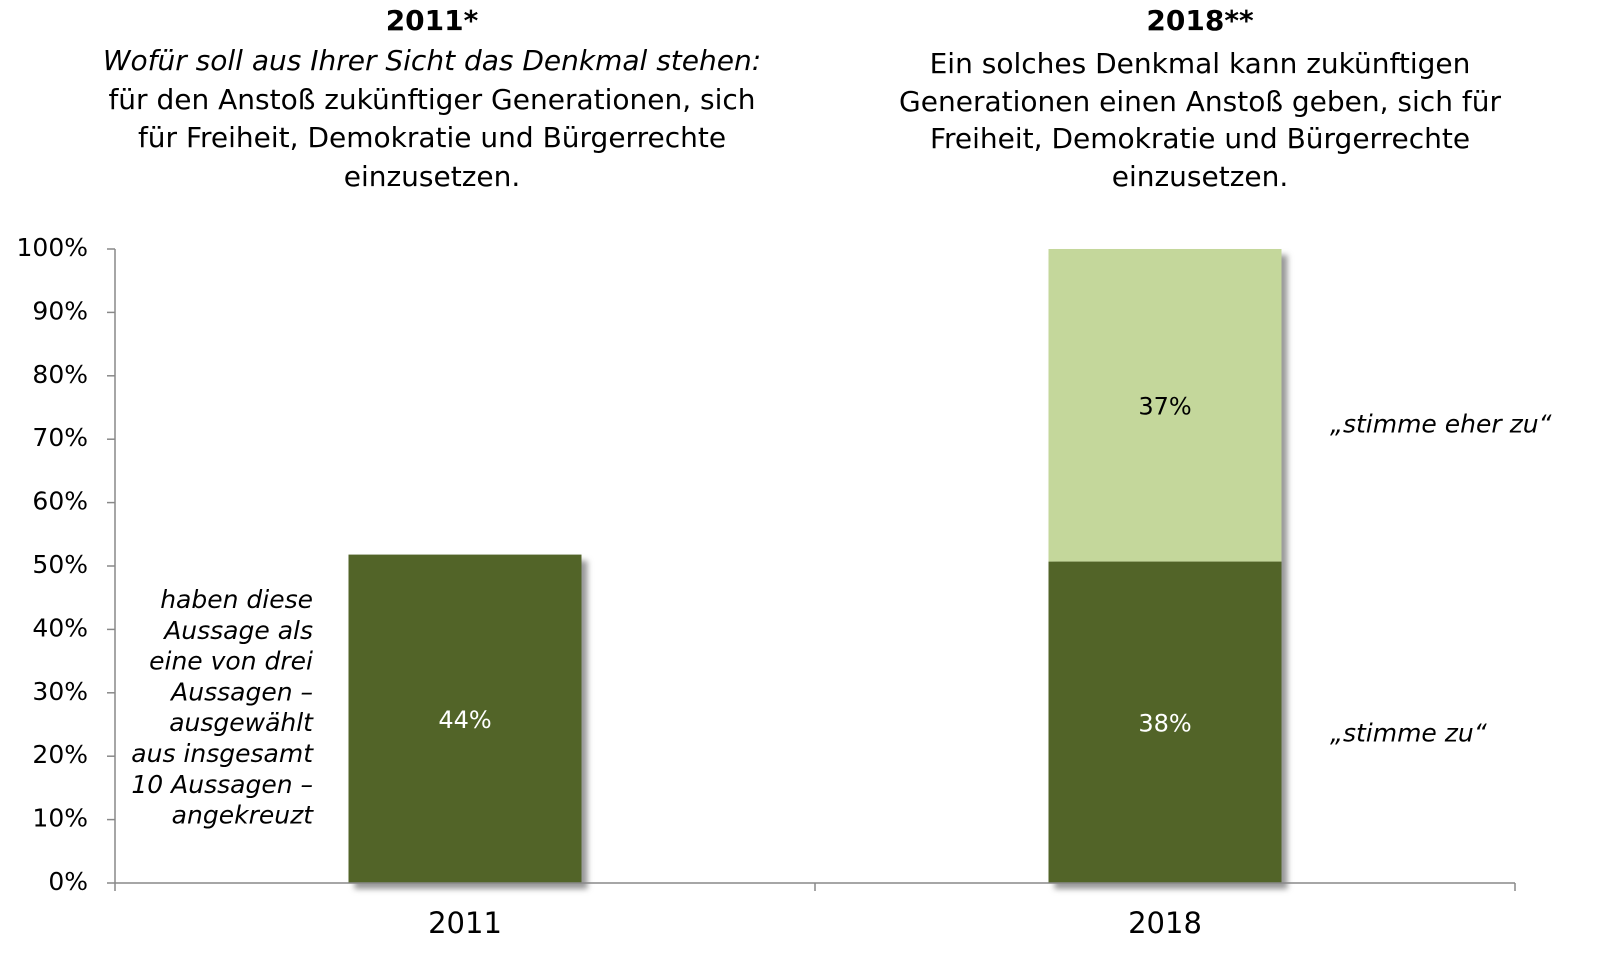  I want to click on y-tick-label: 20%, so click(60, 754).